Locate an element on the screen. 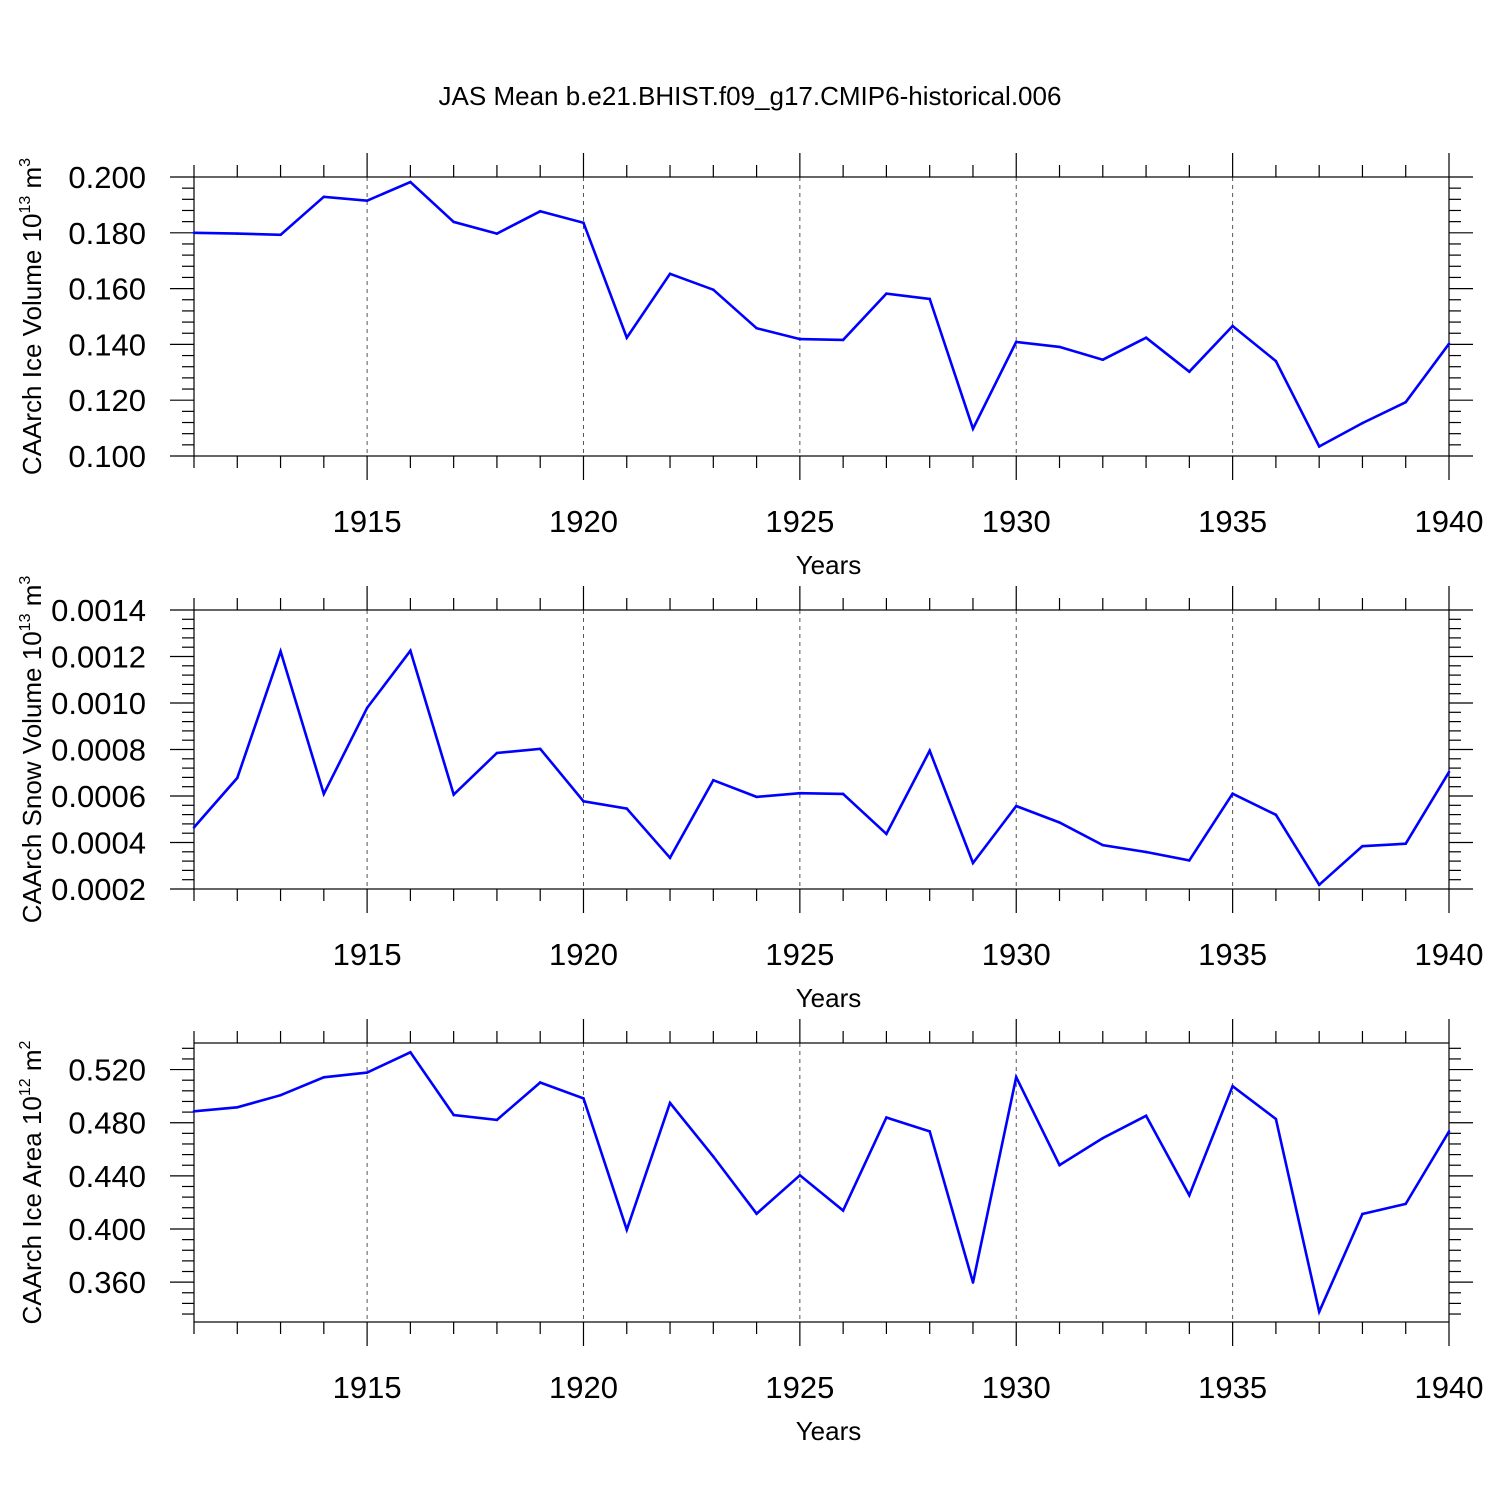 This screenshot has width=1500, height=1500. y-tick-label: 0.520 is located at coordinates (107, 1070).